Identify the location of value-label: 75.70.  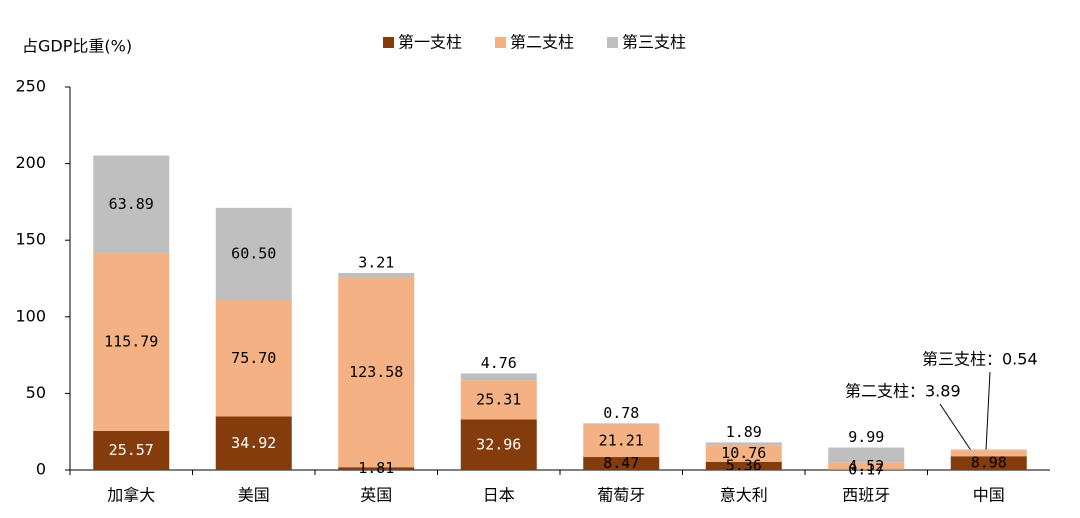
(253, 358).